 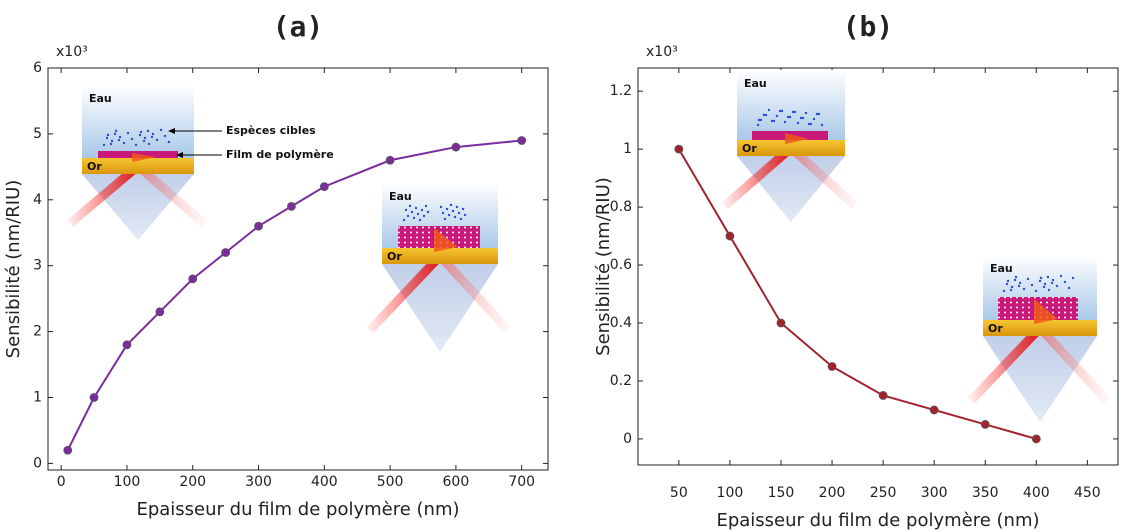 What do you see at coordinates (271, 130) in the screenshot?
I see `inset-label: Espèces cibles` at bounding box center [271, 130].